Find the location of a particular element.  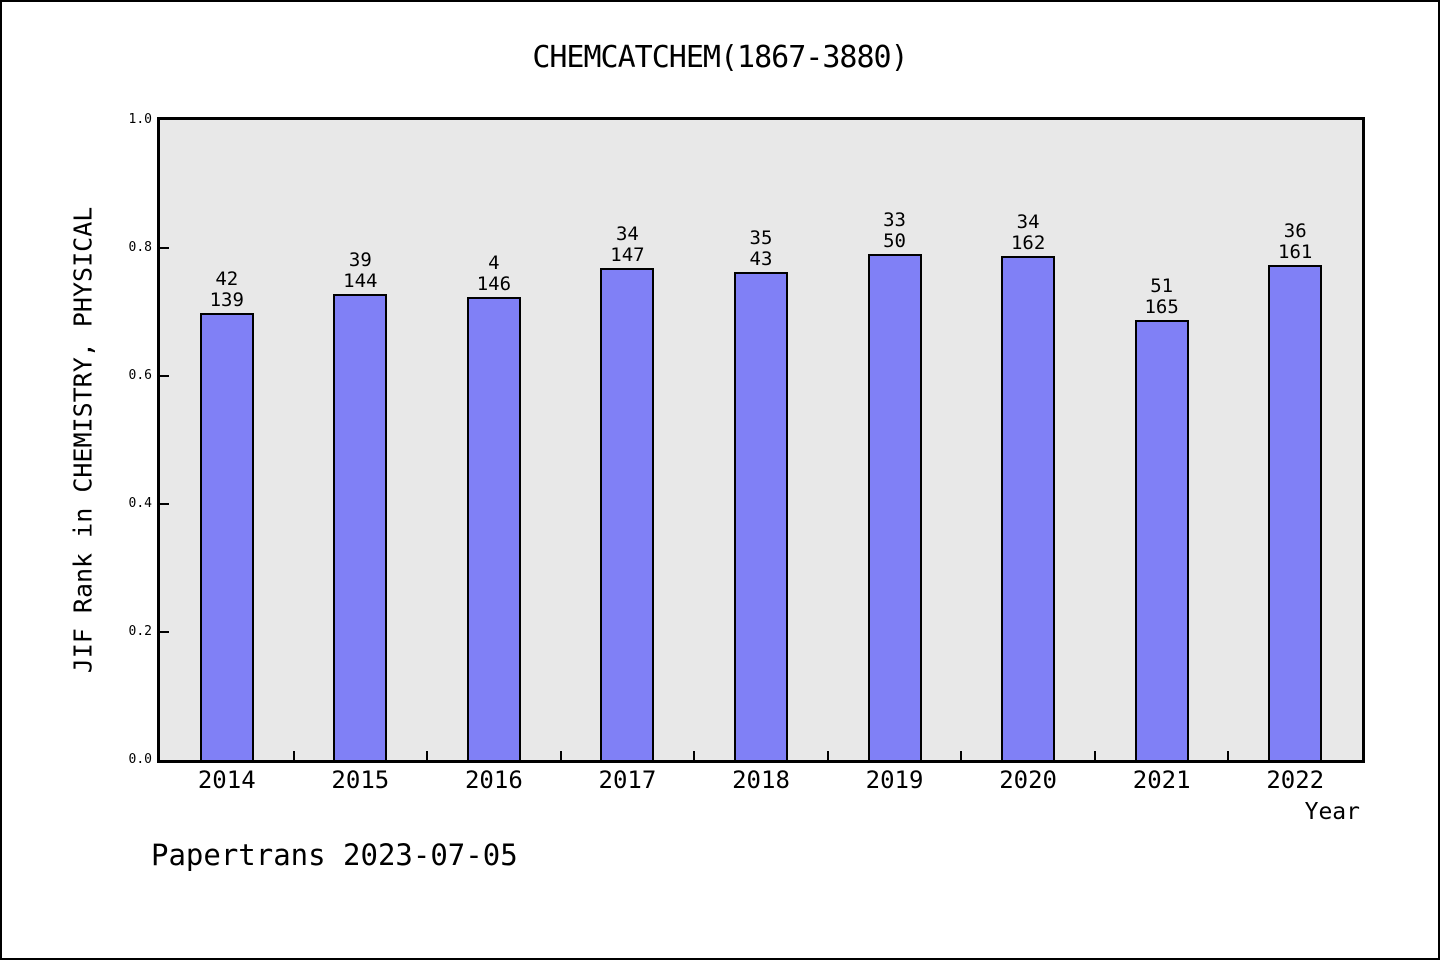

bar-value-label-2018: 35 43 is located at coordinates (761, 249).